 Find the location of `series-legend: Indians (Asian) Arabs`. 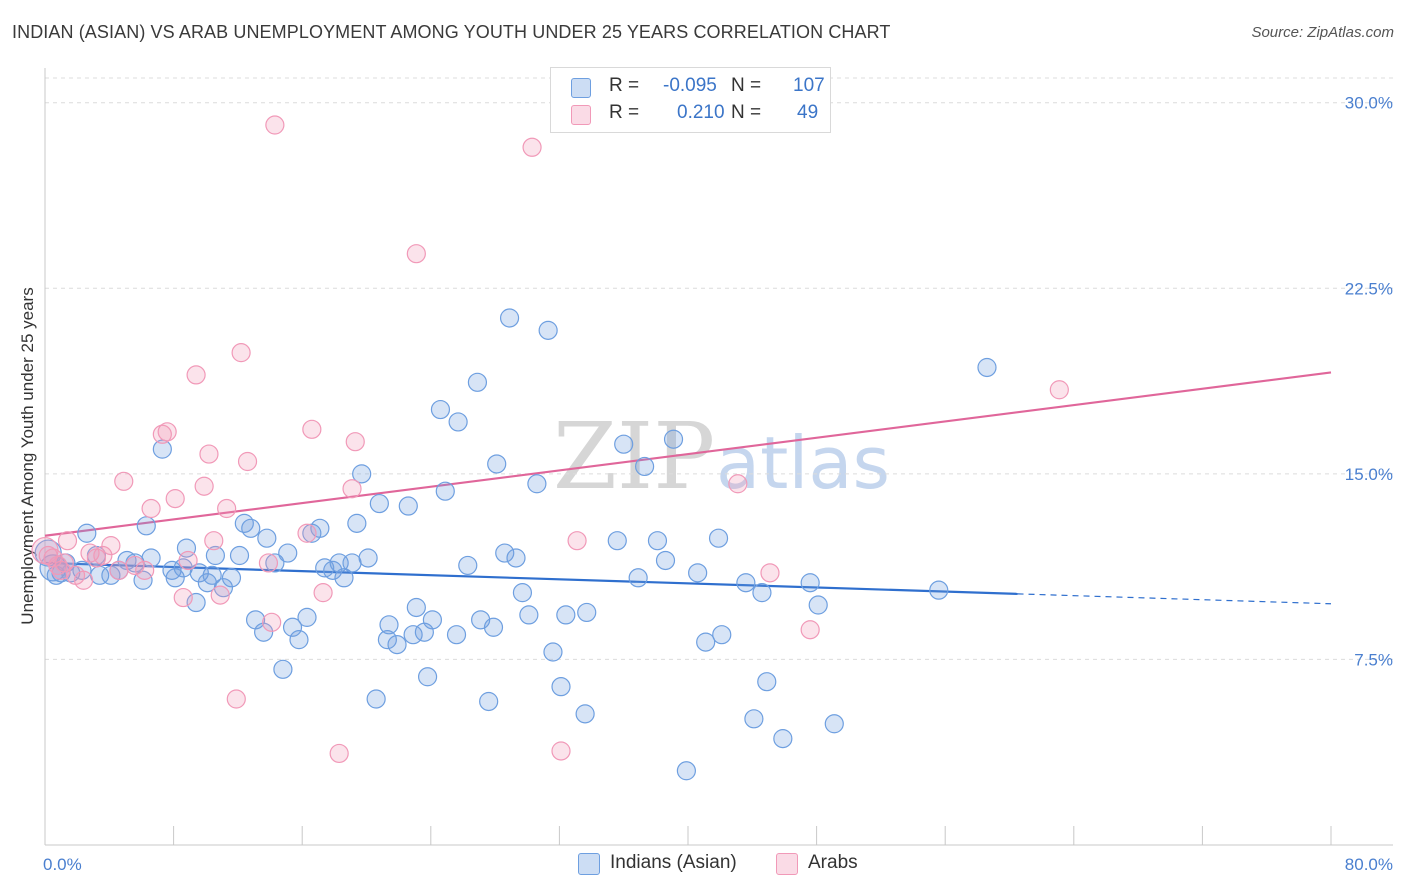

series-legend: Indians (Asian) Arabs is located at coordinates (703, 865).